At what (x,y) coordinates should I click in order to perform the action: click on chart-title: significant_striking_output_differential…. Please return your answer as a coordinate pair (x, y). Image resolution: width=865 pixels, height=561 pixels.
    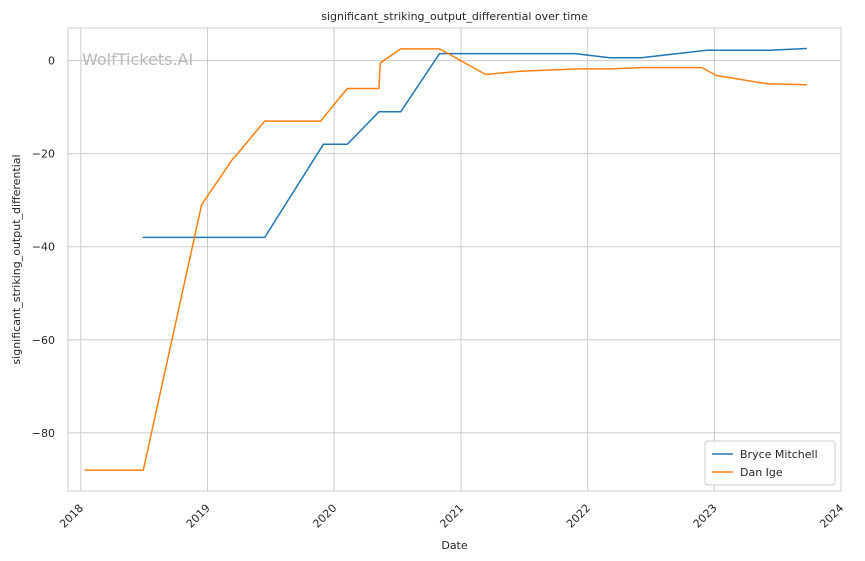
    Looking at the image, I should click on (454, 16).